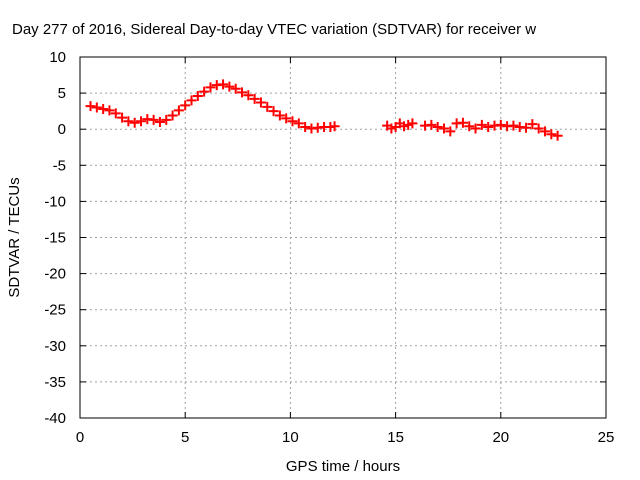 The height and width of the screenshot is (480, 640). Describe the element at coordinates (345, 437) in the screenshot. I see `x-tick-labels: 0 5 10 15 20 25` at that location.